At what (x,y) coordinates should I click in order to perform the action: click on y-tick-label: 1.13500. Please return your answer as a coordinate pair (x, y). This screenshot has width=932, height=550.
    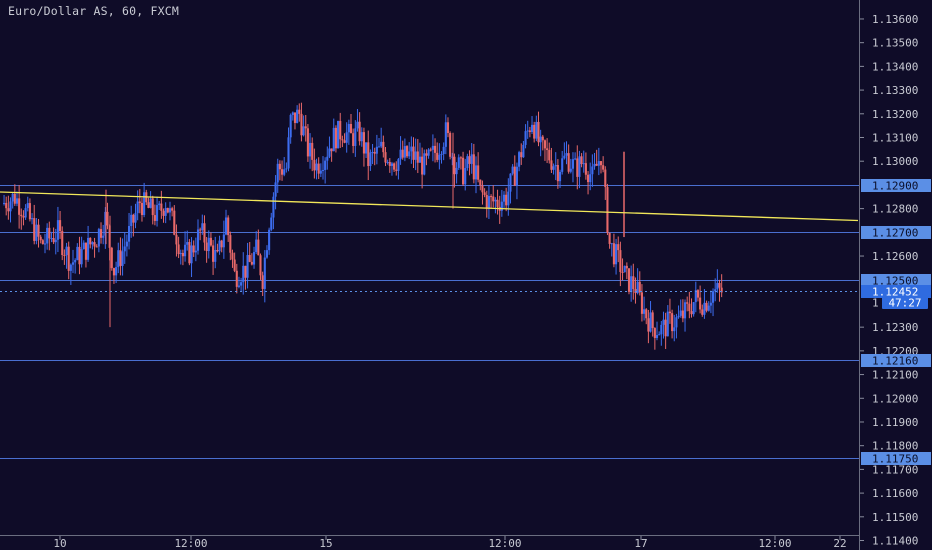
    Looking at the image, I should click on (895, 43).